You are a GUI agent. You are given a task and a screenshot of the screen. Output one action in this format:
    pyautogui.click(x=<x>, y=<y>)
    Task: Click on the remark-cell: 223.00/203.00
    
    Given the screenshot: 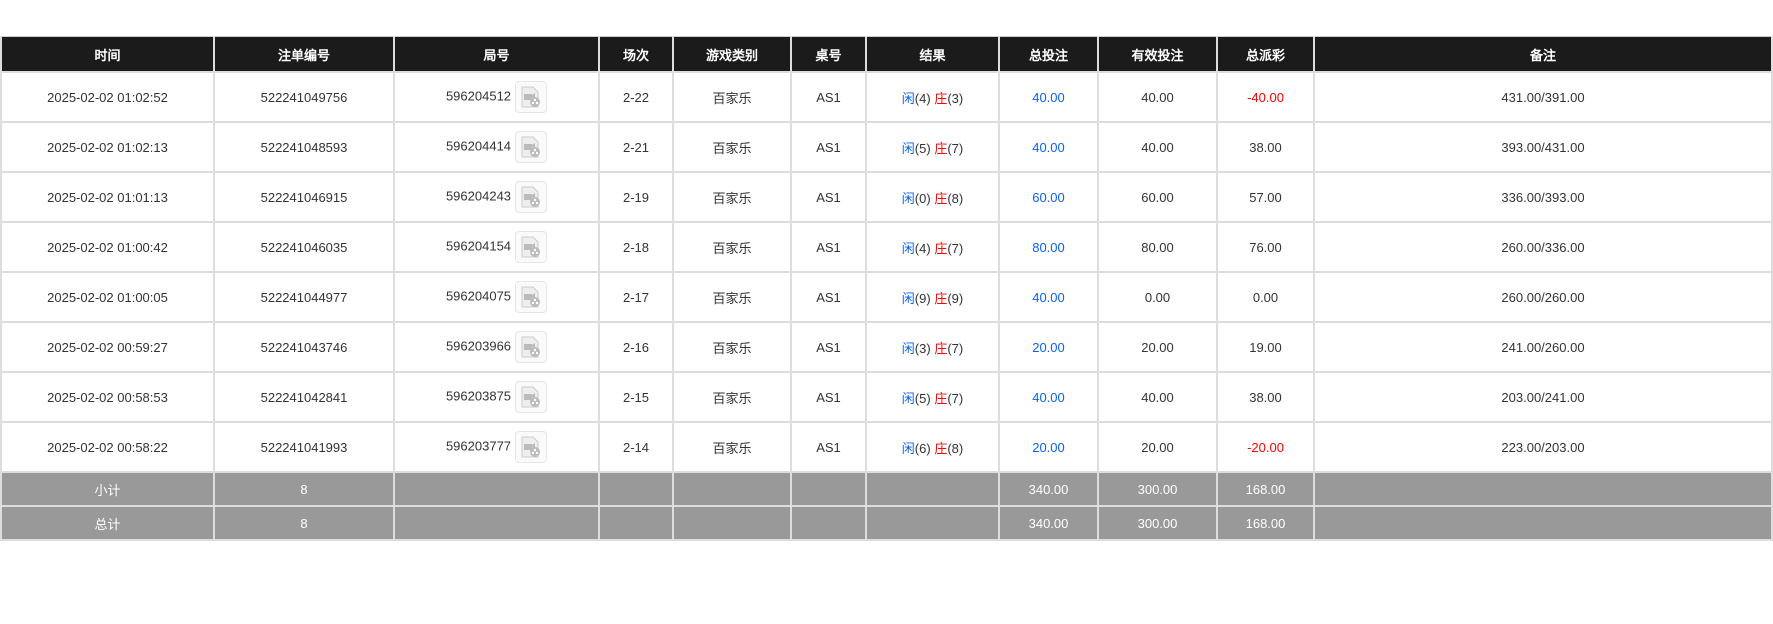 What is the action you would take?
    pyautogui.click(x=1543, y=447)
    